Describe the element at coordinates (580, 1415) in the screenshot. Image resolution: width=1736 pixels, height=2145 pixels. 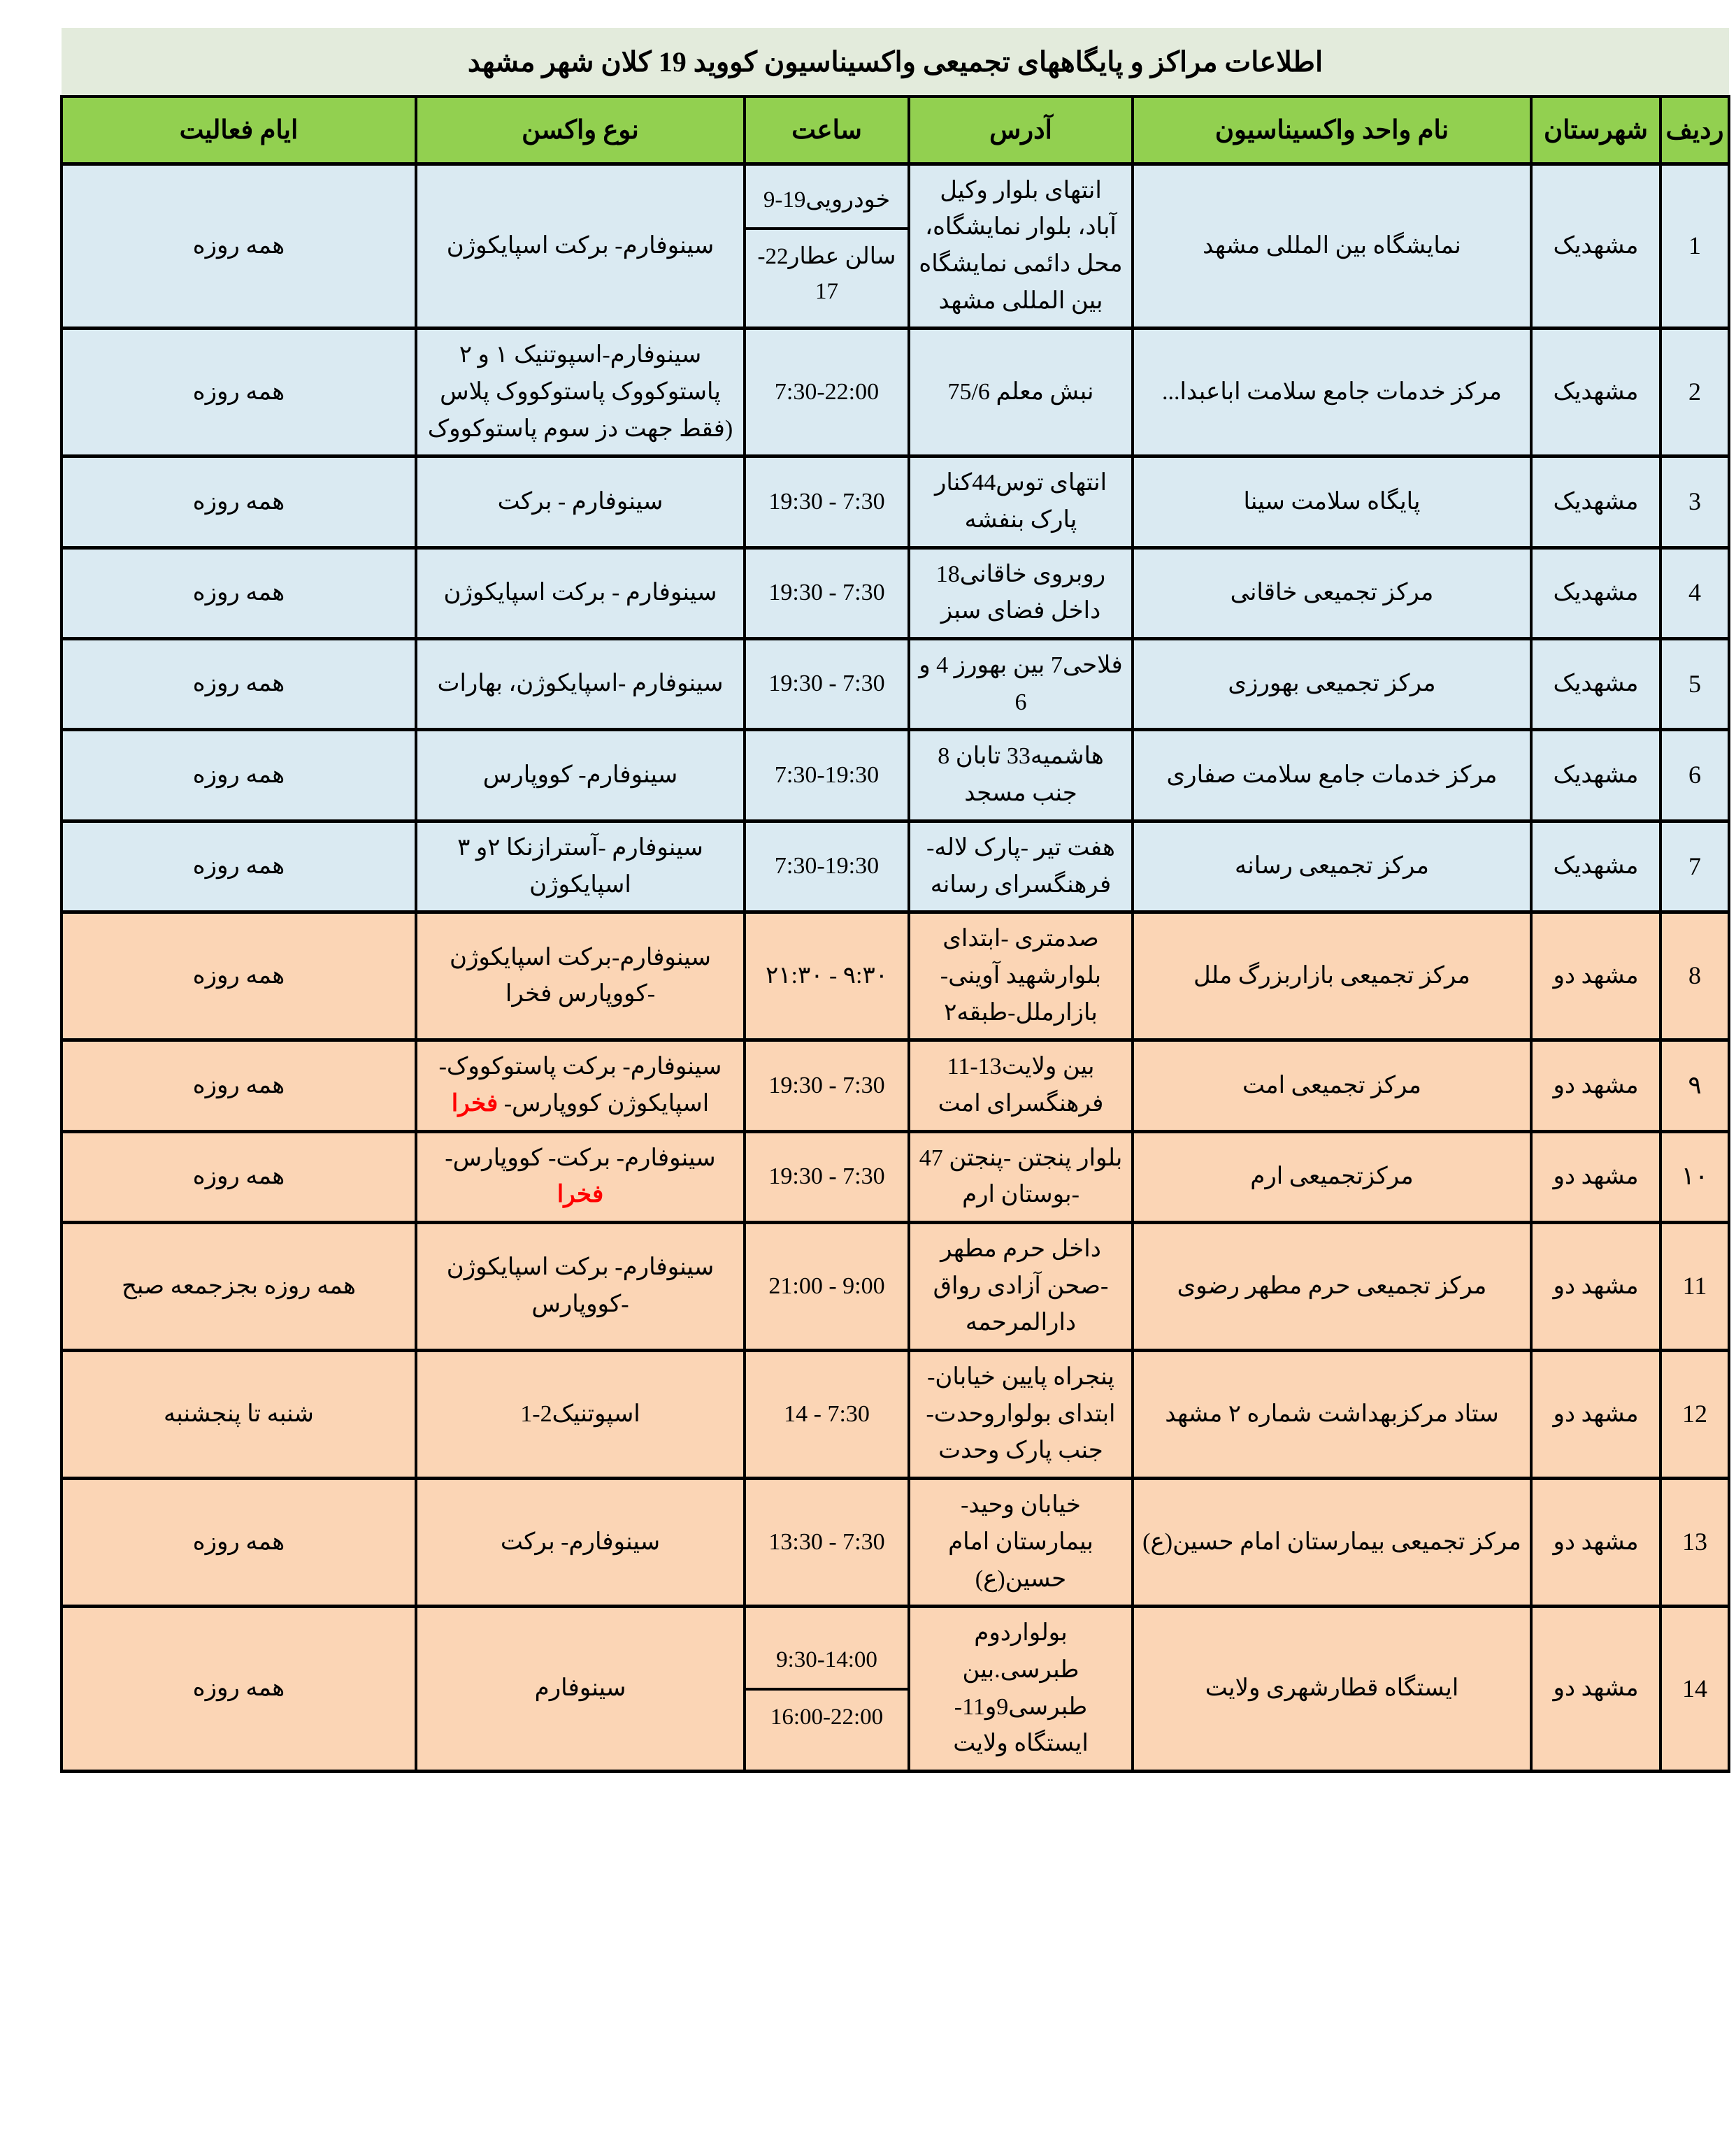
I see `cell-vaccine: اسپوتنیک2-1` at that location.